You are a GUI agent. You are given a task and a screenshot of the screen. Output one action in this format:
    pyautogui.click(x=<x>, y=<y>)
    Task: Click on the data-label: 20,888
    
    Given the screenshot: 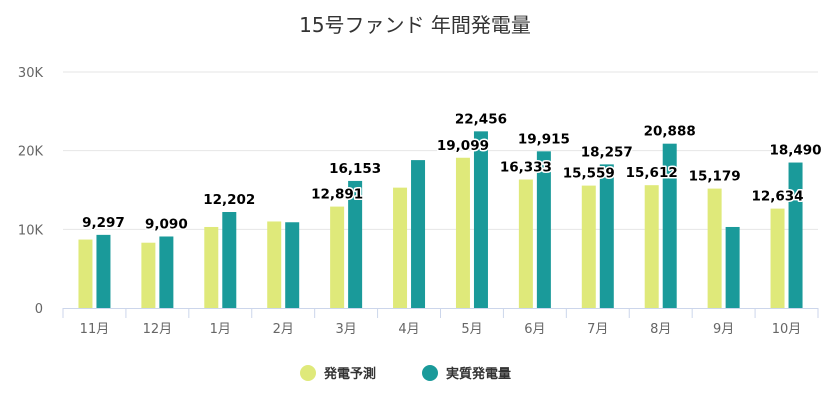 What is the action you would take?
    pyautogui.click(x=670, y=132)
    